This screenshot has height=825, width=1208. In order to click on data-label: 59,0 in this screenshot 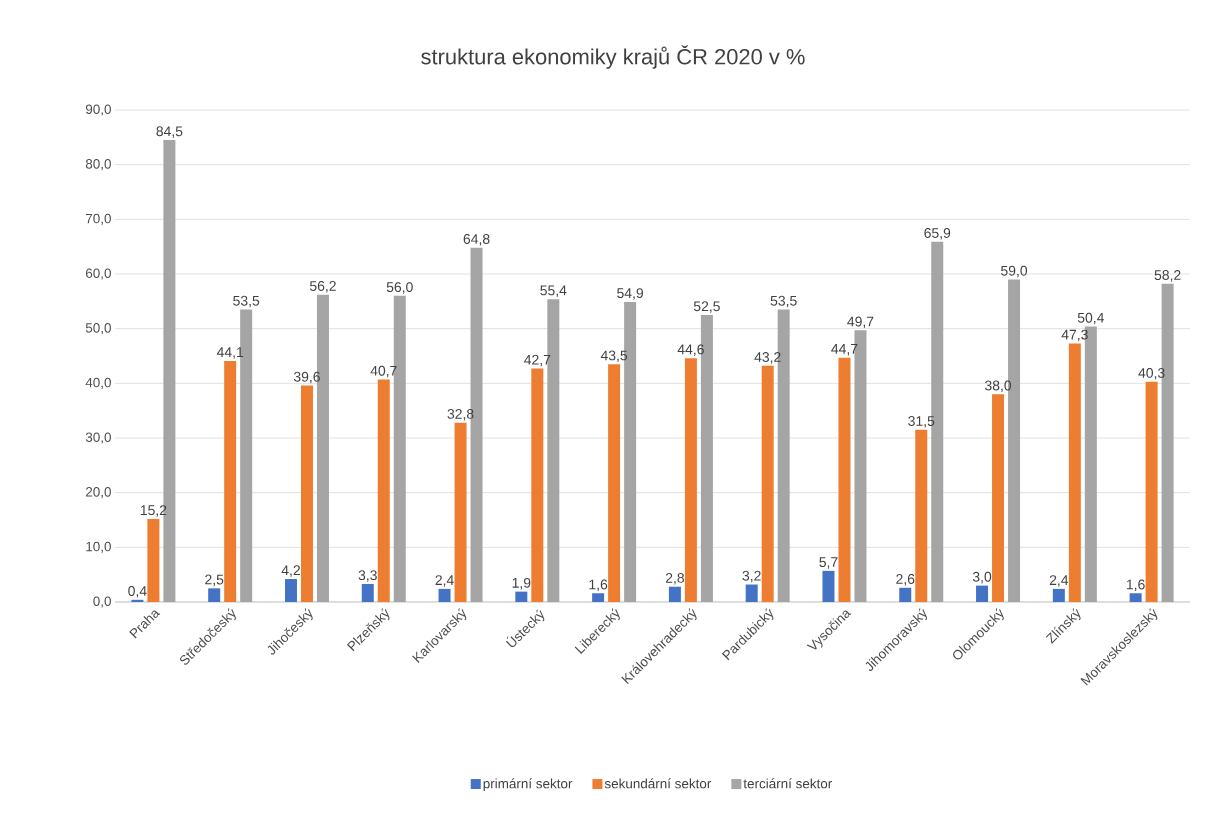, I will do `click(1014, 271)`.